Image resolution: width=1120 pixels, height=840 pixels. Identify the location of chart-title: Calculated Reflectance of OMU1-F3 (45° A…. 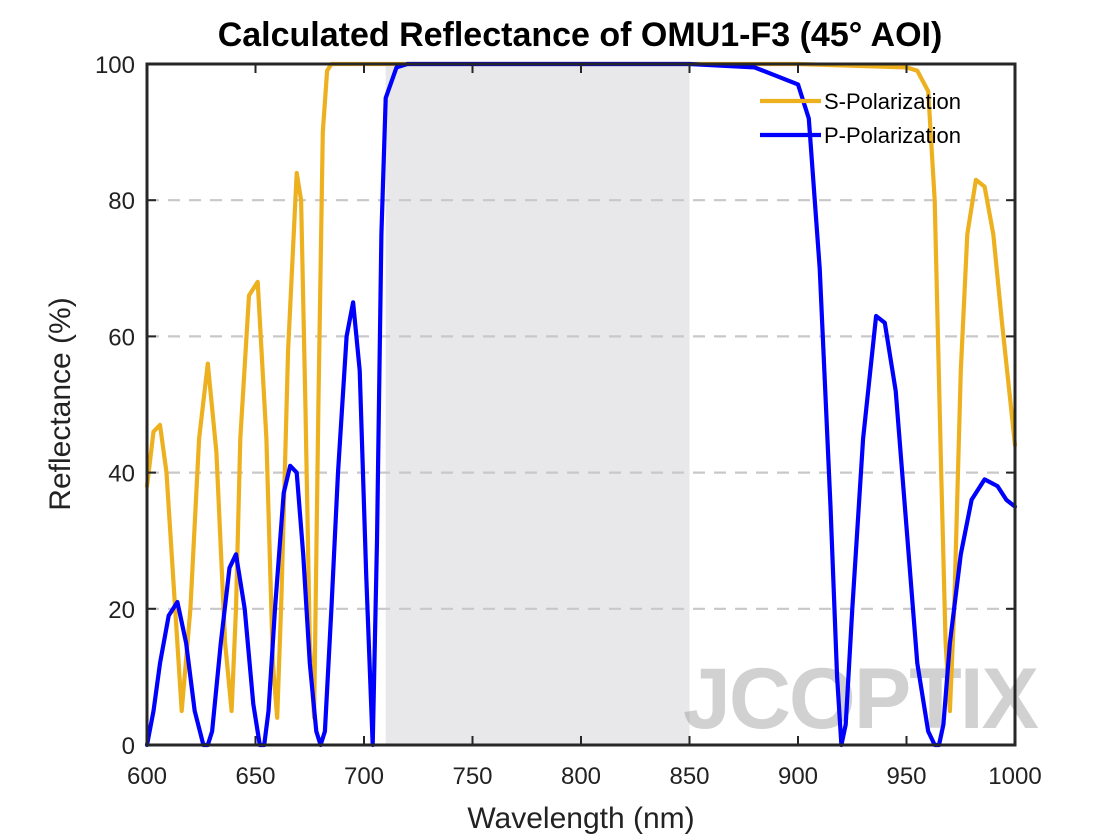
(580, 35).